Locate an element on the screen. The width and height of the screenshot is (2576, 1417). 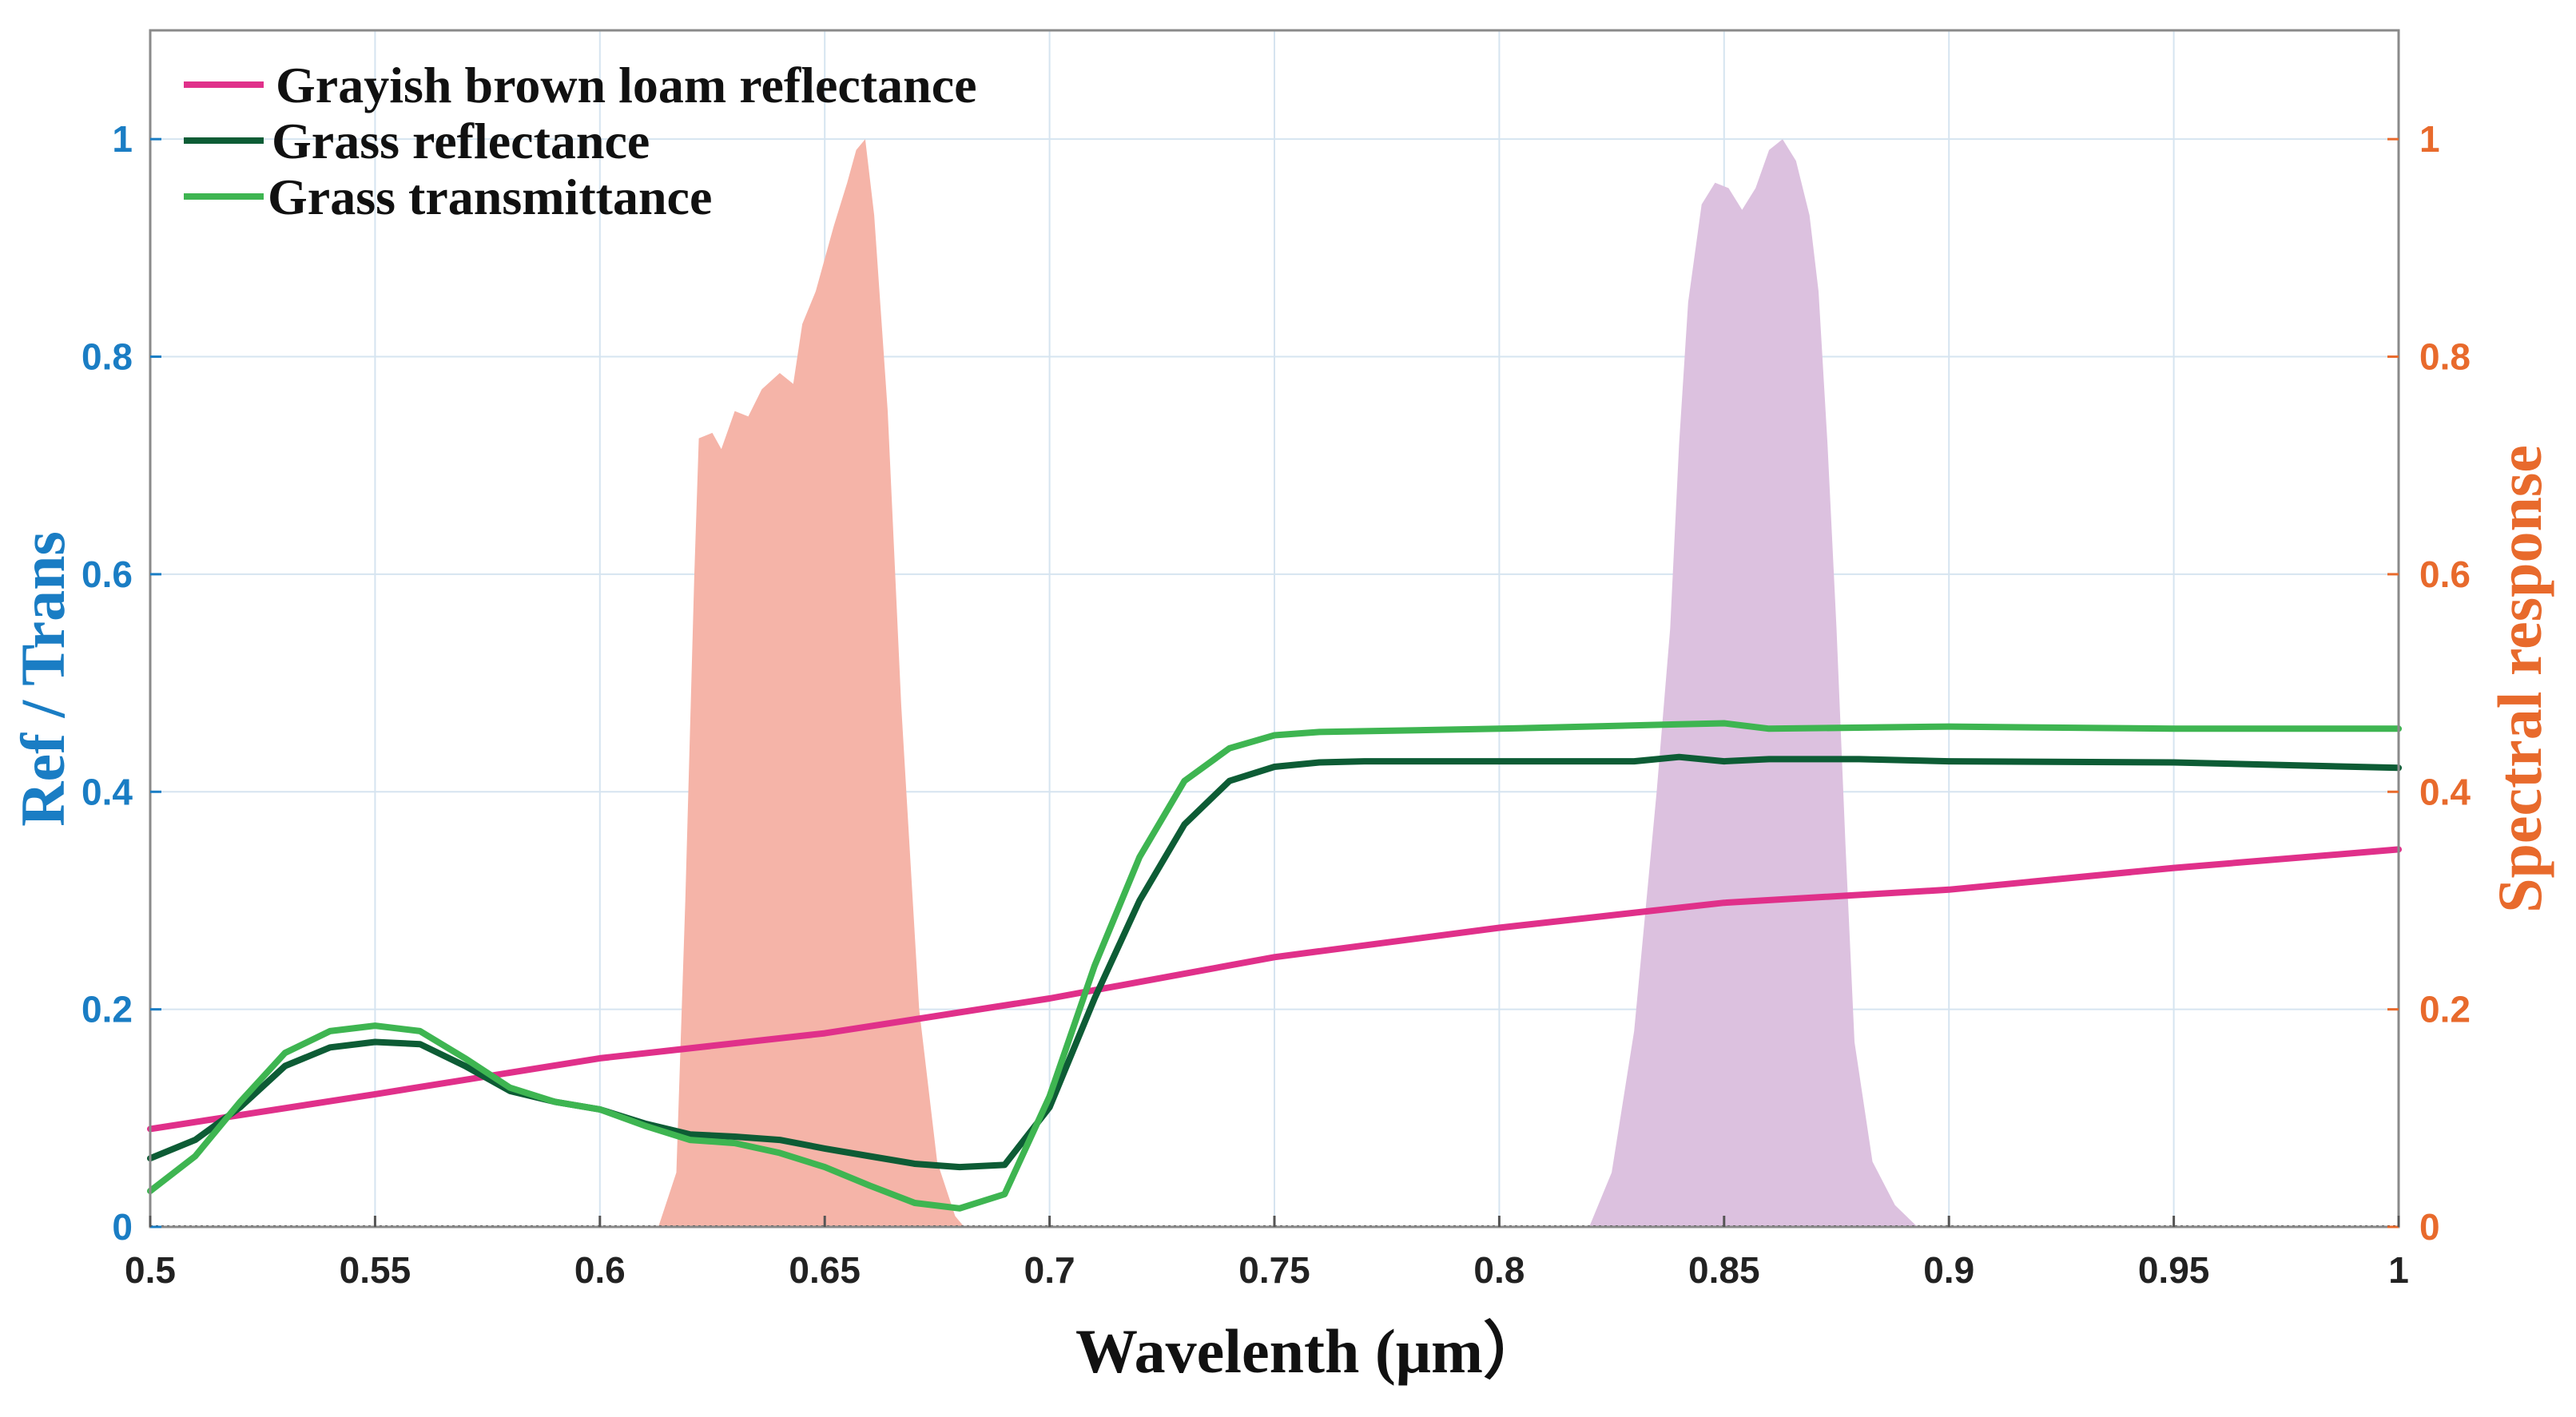
y-right-tick-label: 0.8 is located at coordinates (2445, 357).